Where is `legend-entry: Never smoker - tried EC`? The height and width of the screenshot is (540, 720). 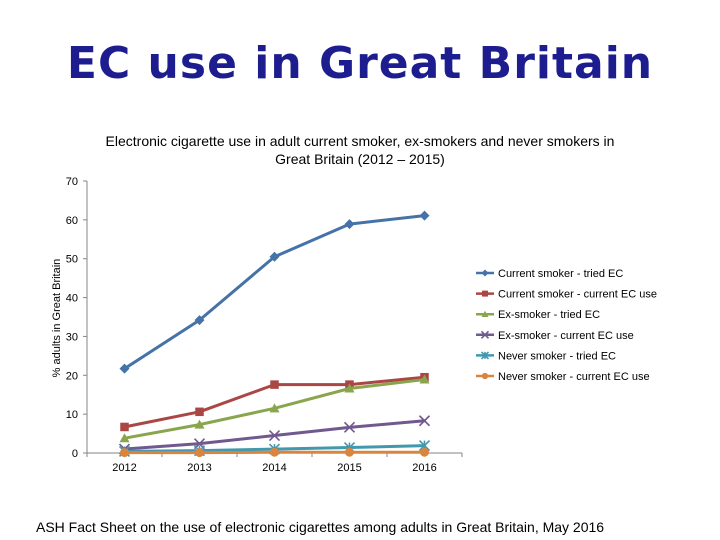
legend-entry: Never smoker - tried EC is located at coordinates (546, 356).